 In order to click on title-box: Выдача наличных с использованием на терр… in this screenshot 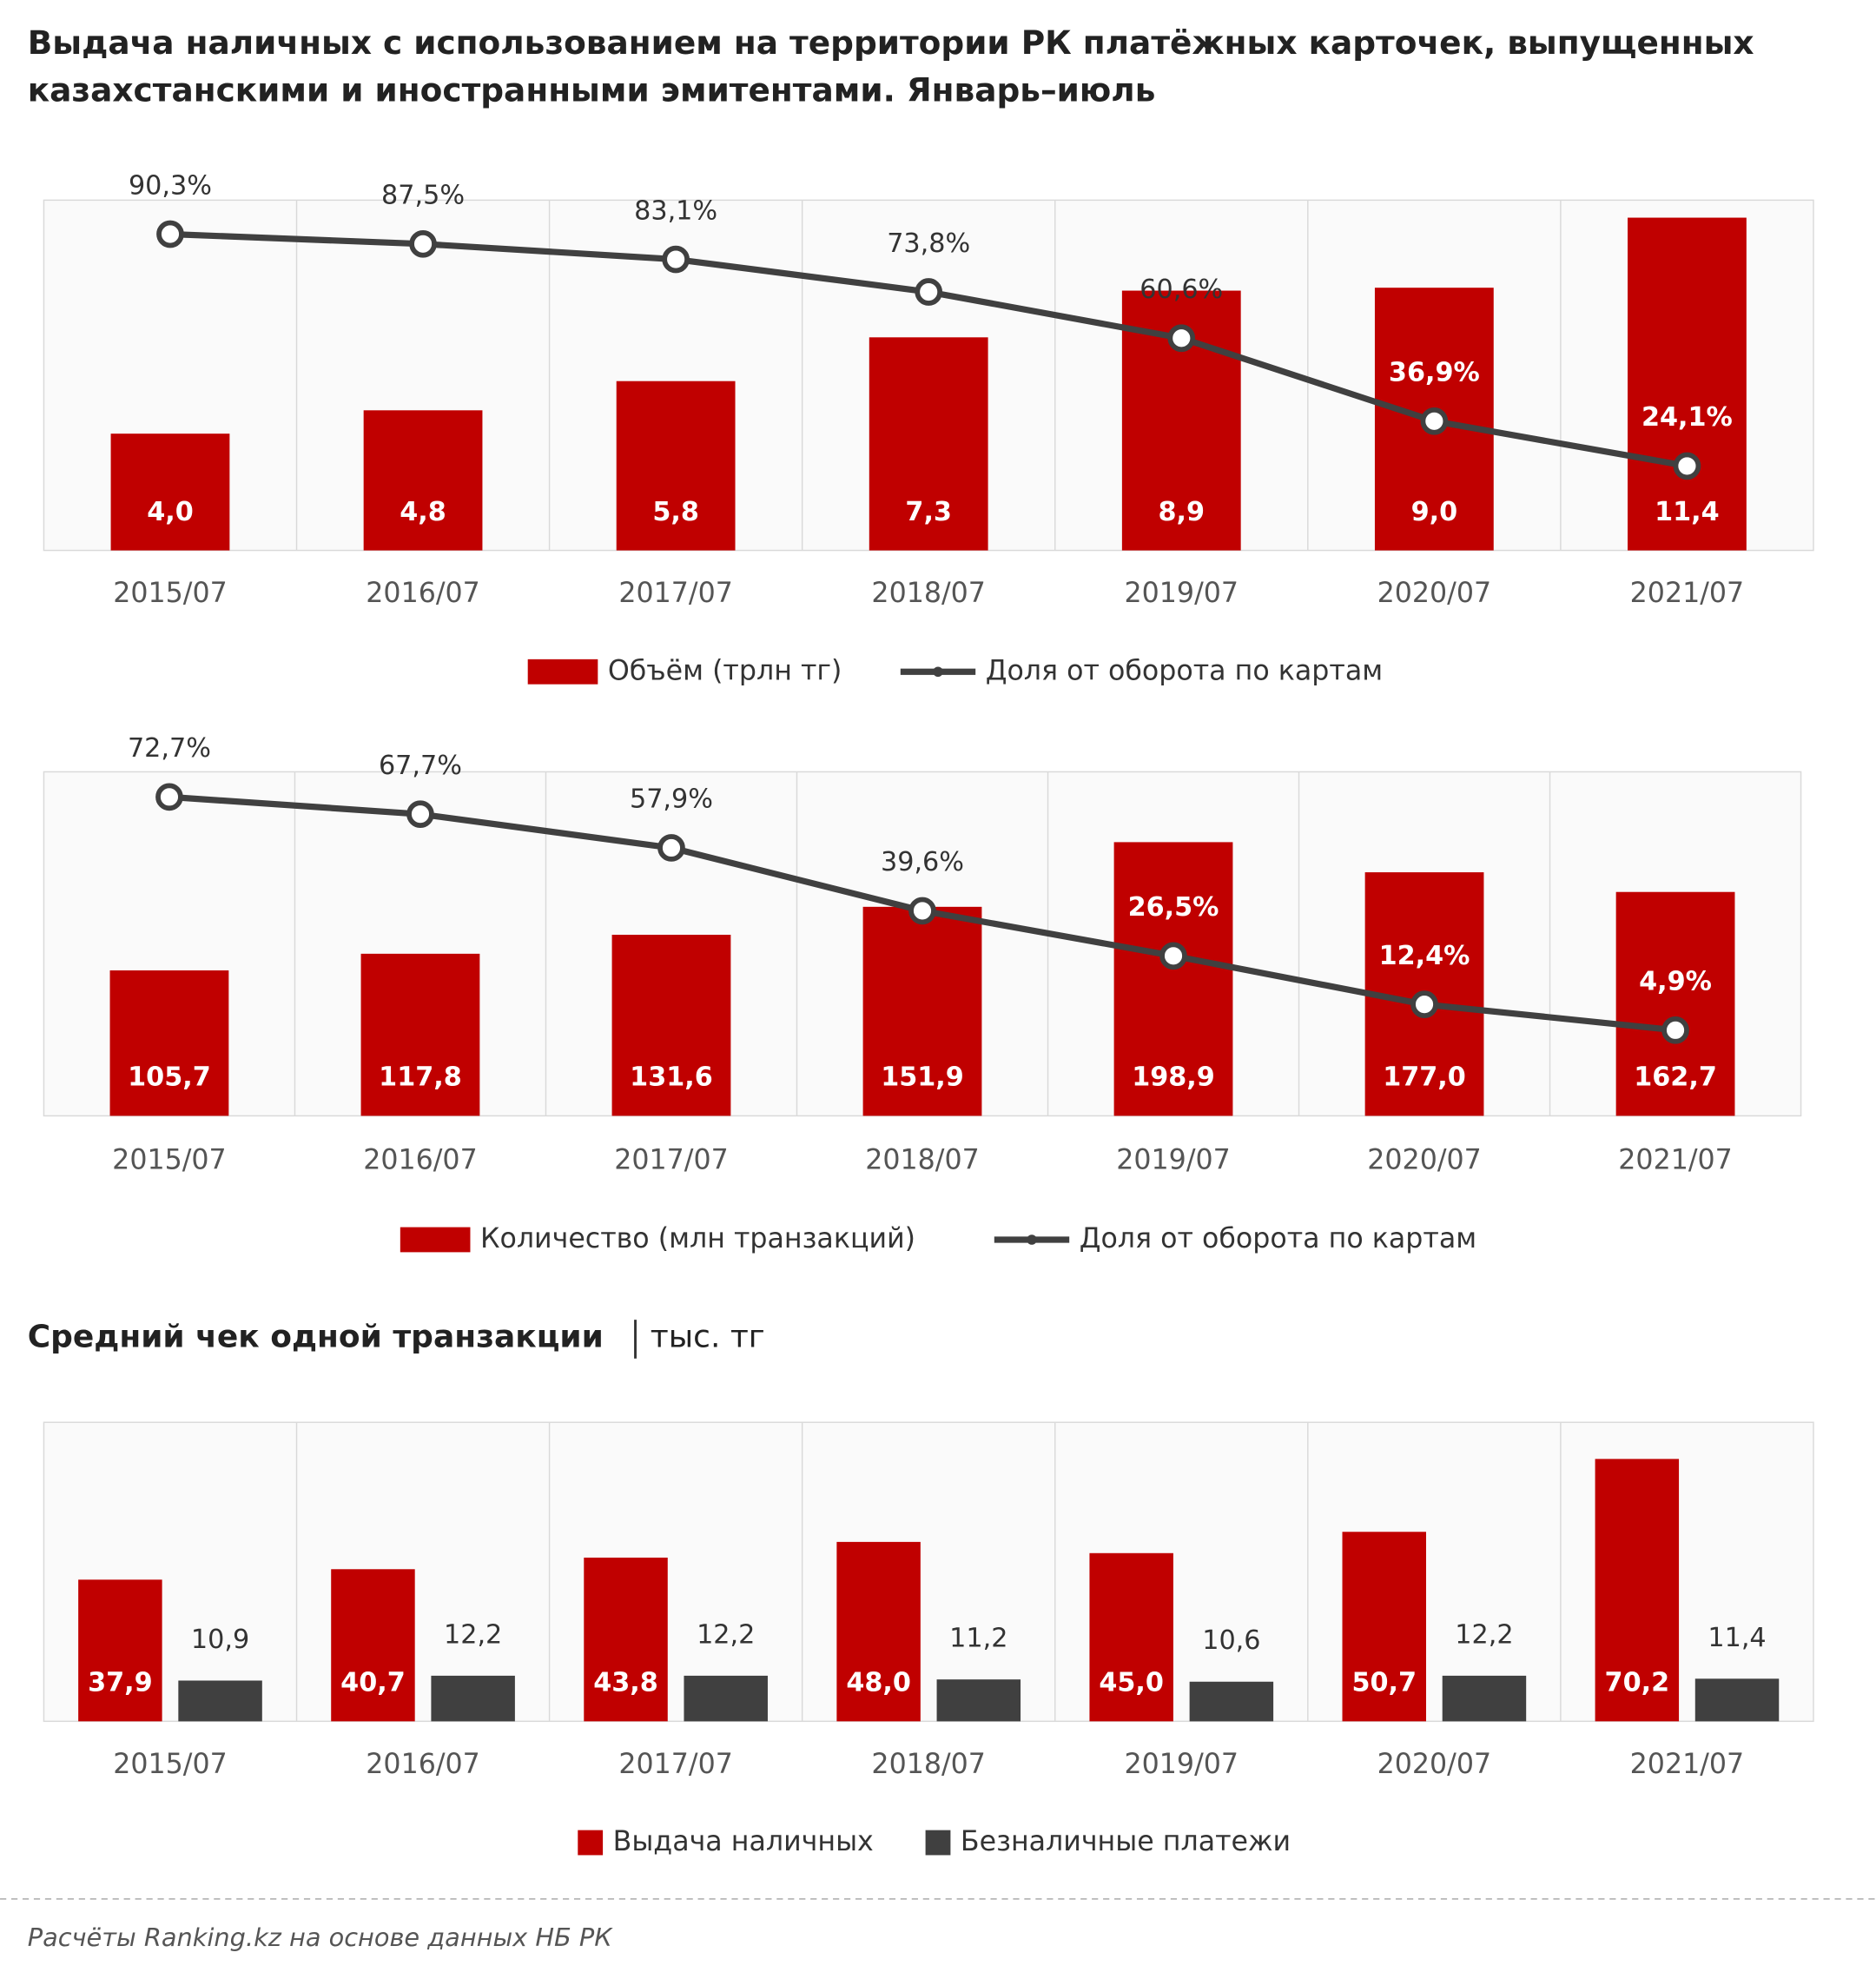, I will do `click(890, 67)`.